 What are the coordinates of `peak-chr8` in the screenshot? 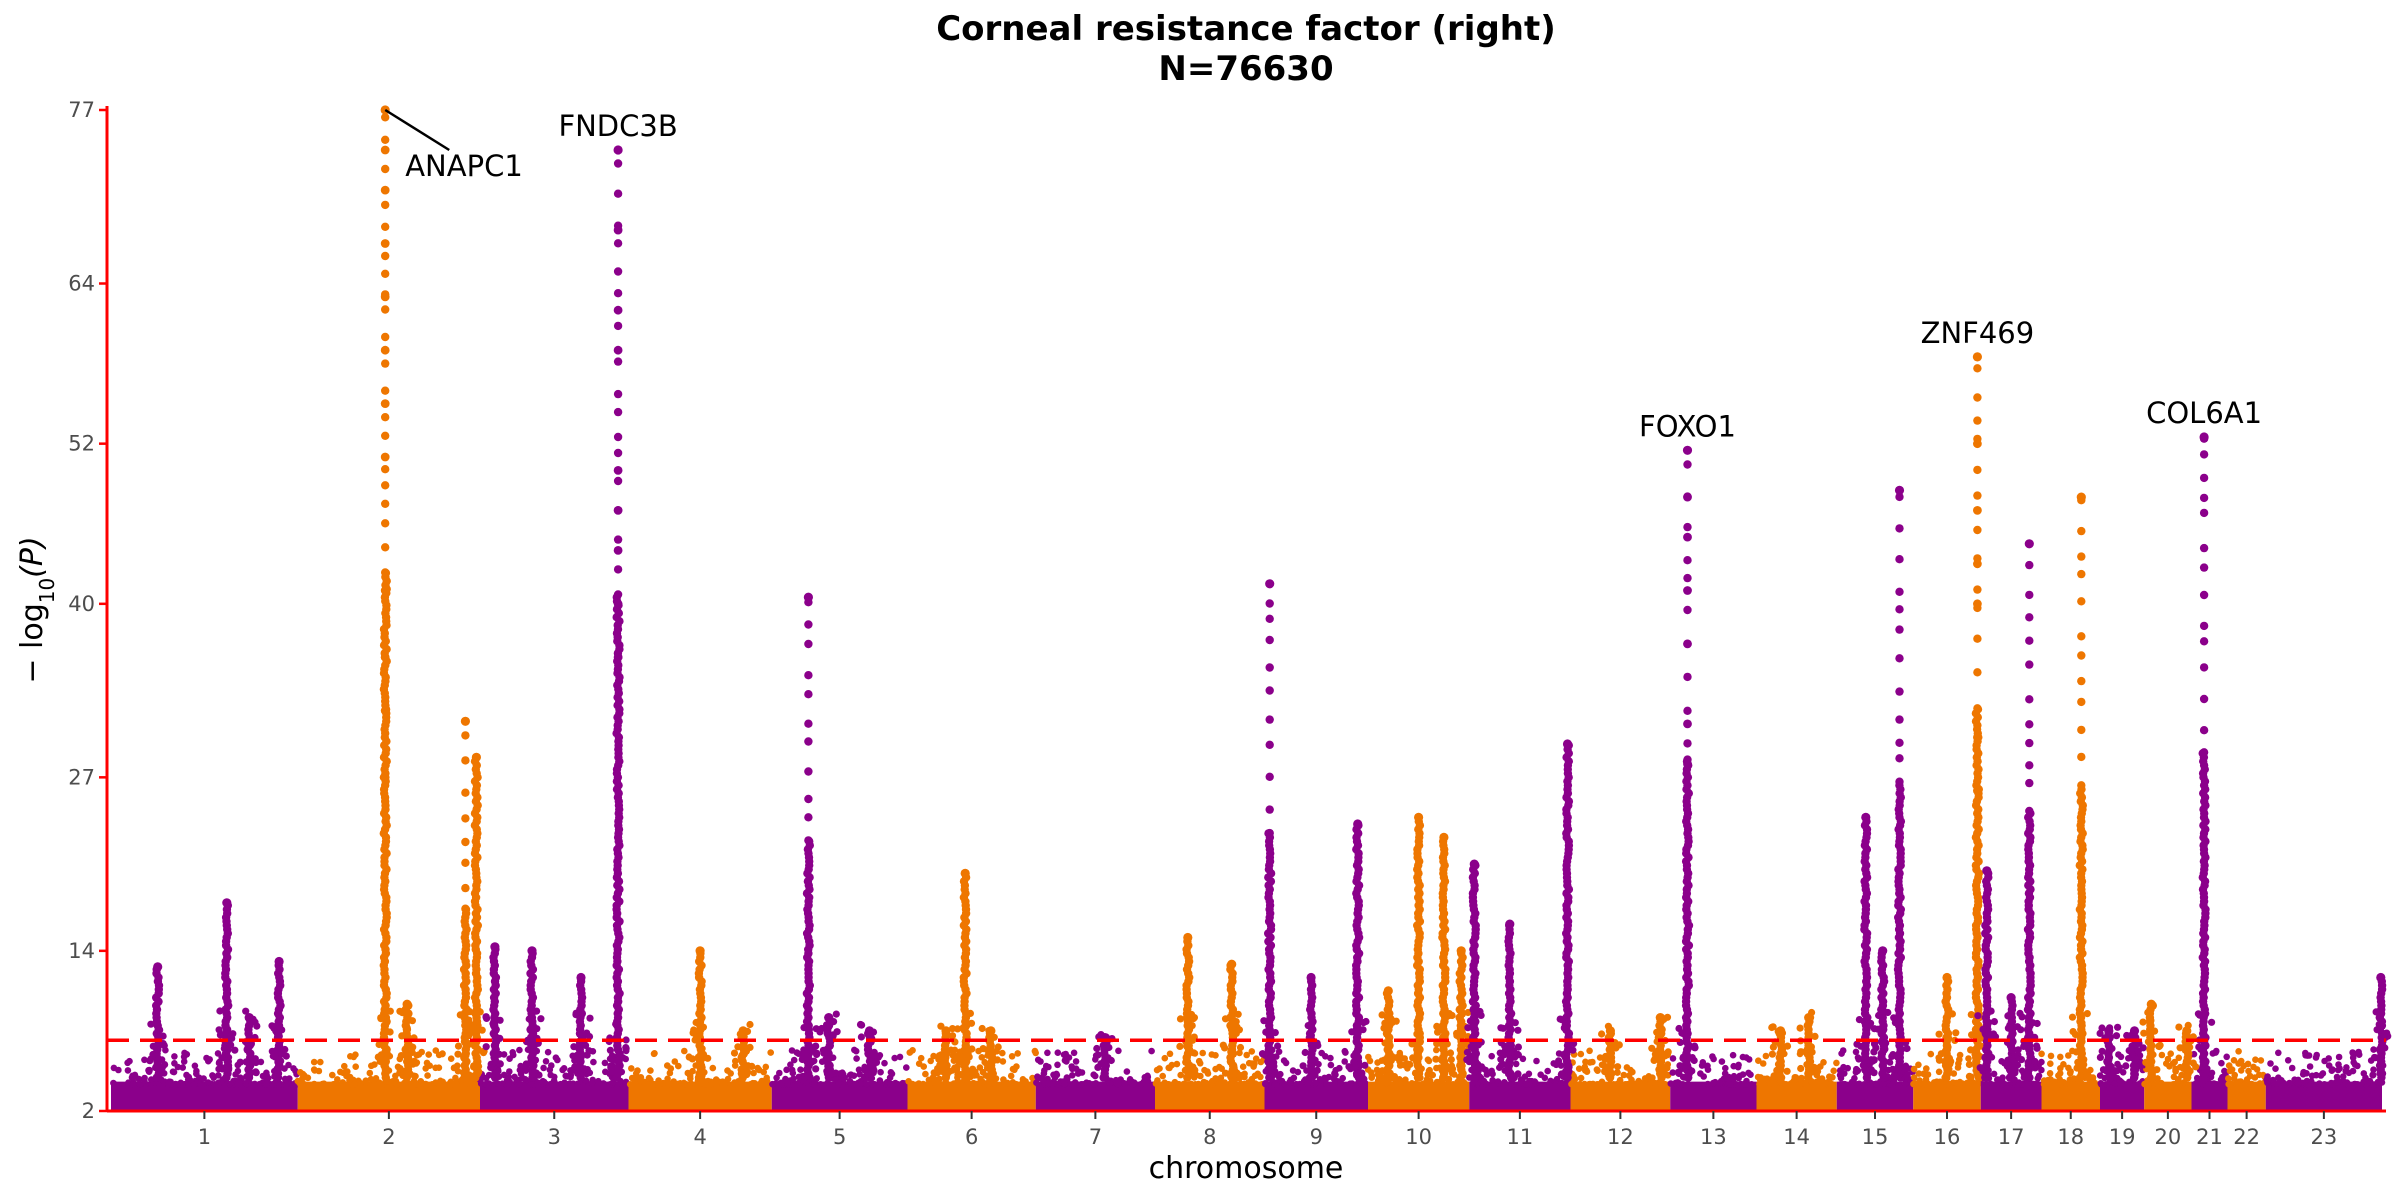 It's located at (1232, 1020).